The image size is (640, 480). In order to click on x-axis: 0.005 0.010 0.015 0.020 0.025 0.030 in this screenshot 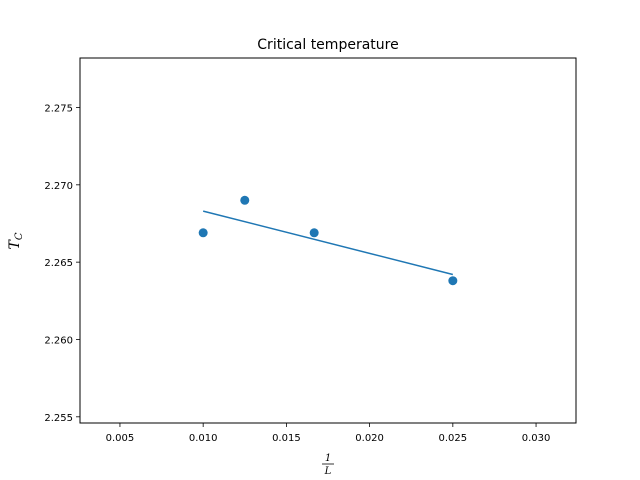, I will do `click(328, 433)`.